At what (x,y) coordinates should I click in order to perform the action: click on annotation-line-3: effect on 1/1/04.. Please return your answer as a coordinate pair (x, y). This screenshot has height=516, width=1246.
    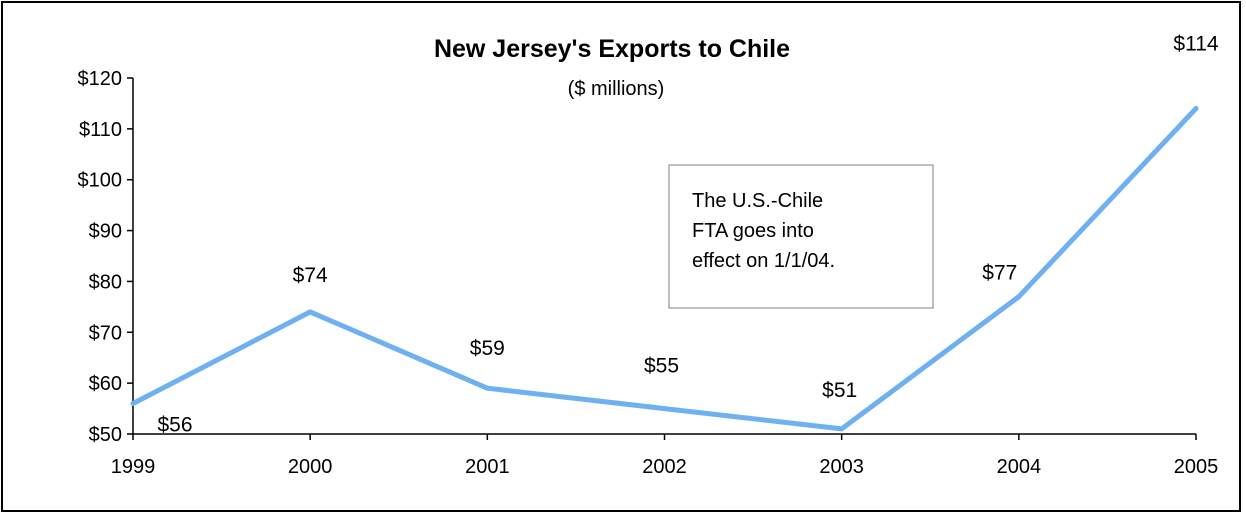
    Looking at the image, I should click on (763, 261).